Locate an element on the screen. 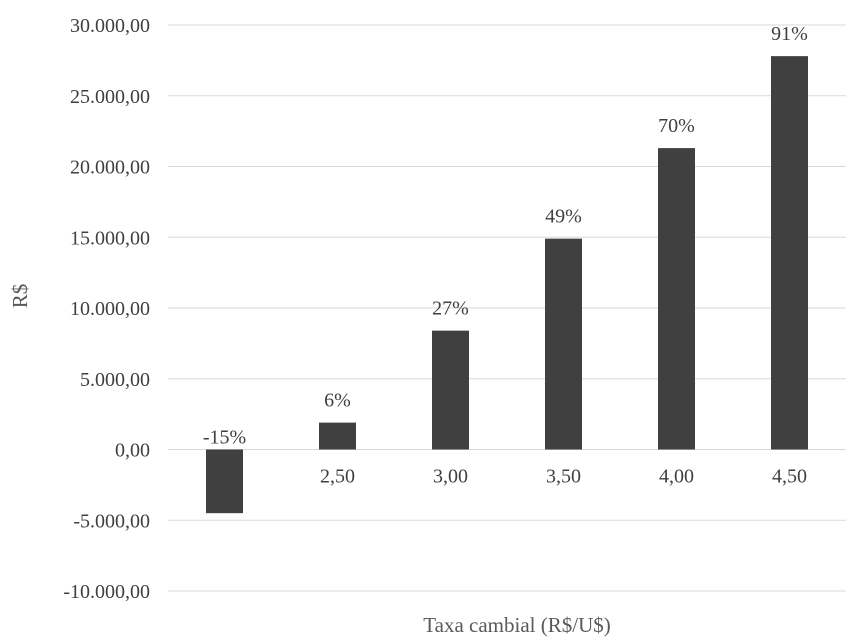  y-axis-title: R$ is located at coordinates (20, 296).